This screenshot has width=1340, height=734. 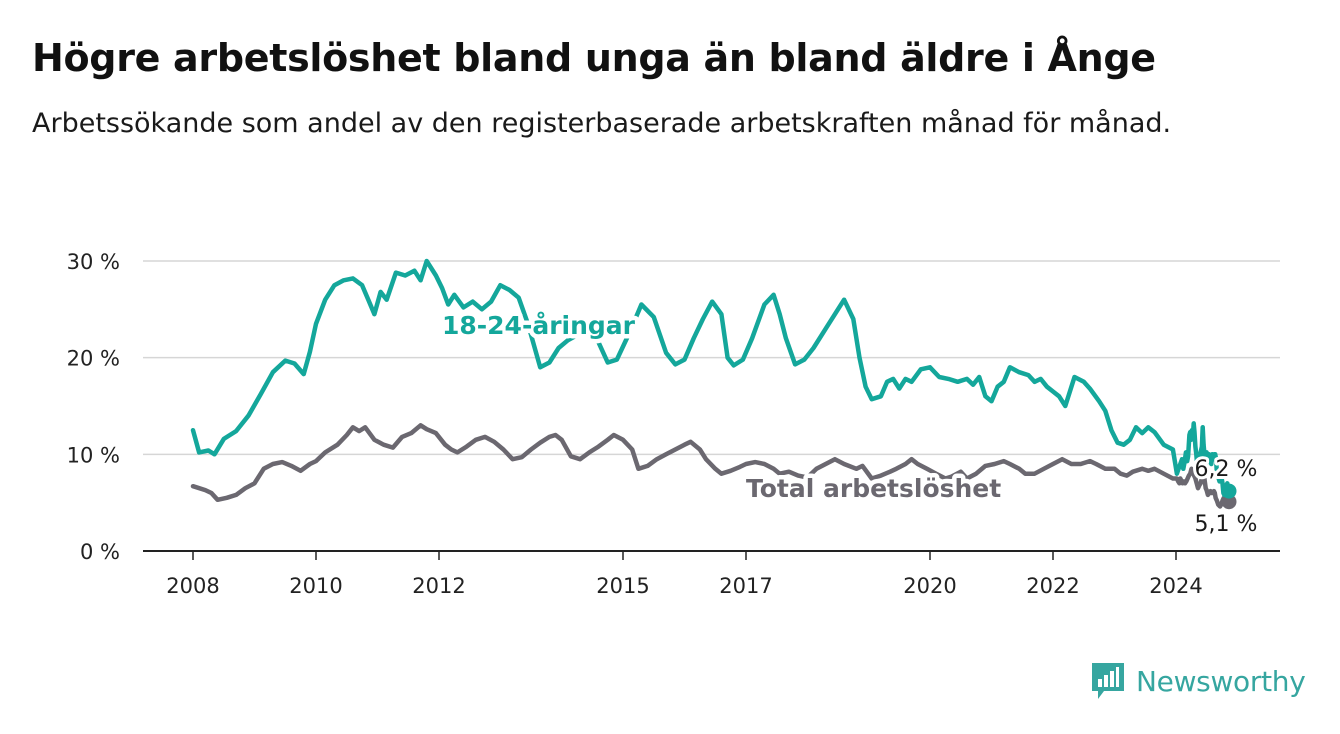 What do you see at coordinates (100, 552) in the screenshot?
I see `y-tick-label: 0 %` at bounding box center [100, 552].